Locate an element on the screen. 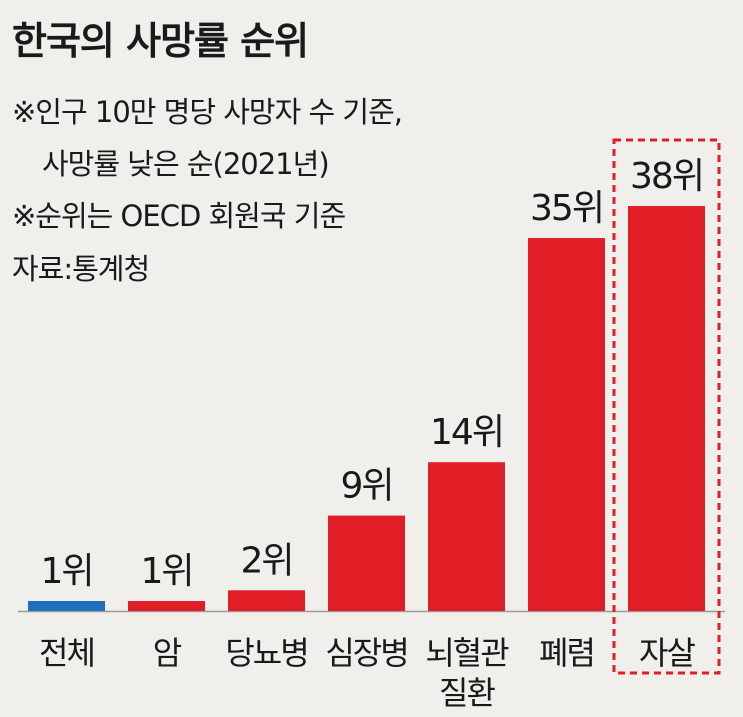 The width and height of the screenshot is (743, 717). highlight-frame is located at coordinates (666, 406).